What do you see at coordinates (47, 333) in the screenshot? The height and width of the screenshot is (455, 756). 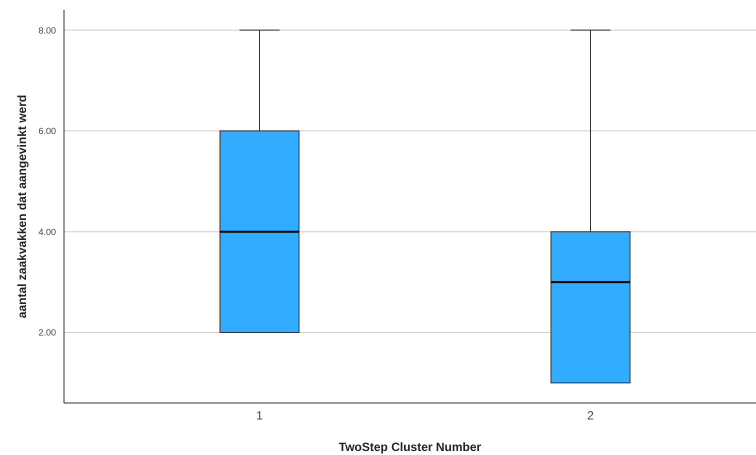 I see `y-tick-label: 2.00` at bounding box center [47, 333].